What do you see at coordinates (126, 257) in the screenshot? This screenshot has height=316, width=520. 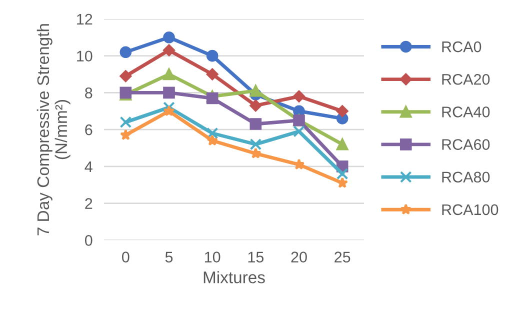 I see `x-tick-label: 0` at bounding box center [126, 257].